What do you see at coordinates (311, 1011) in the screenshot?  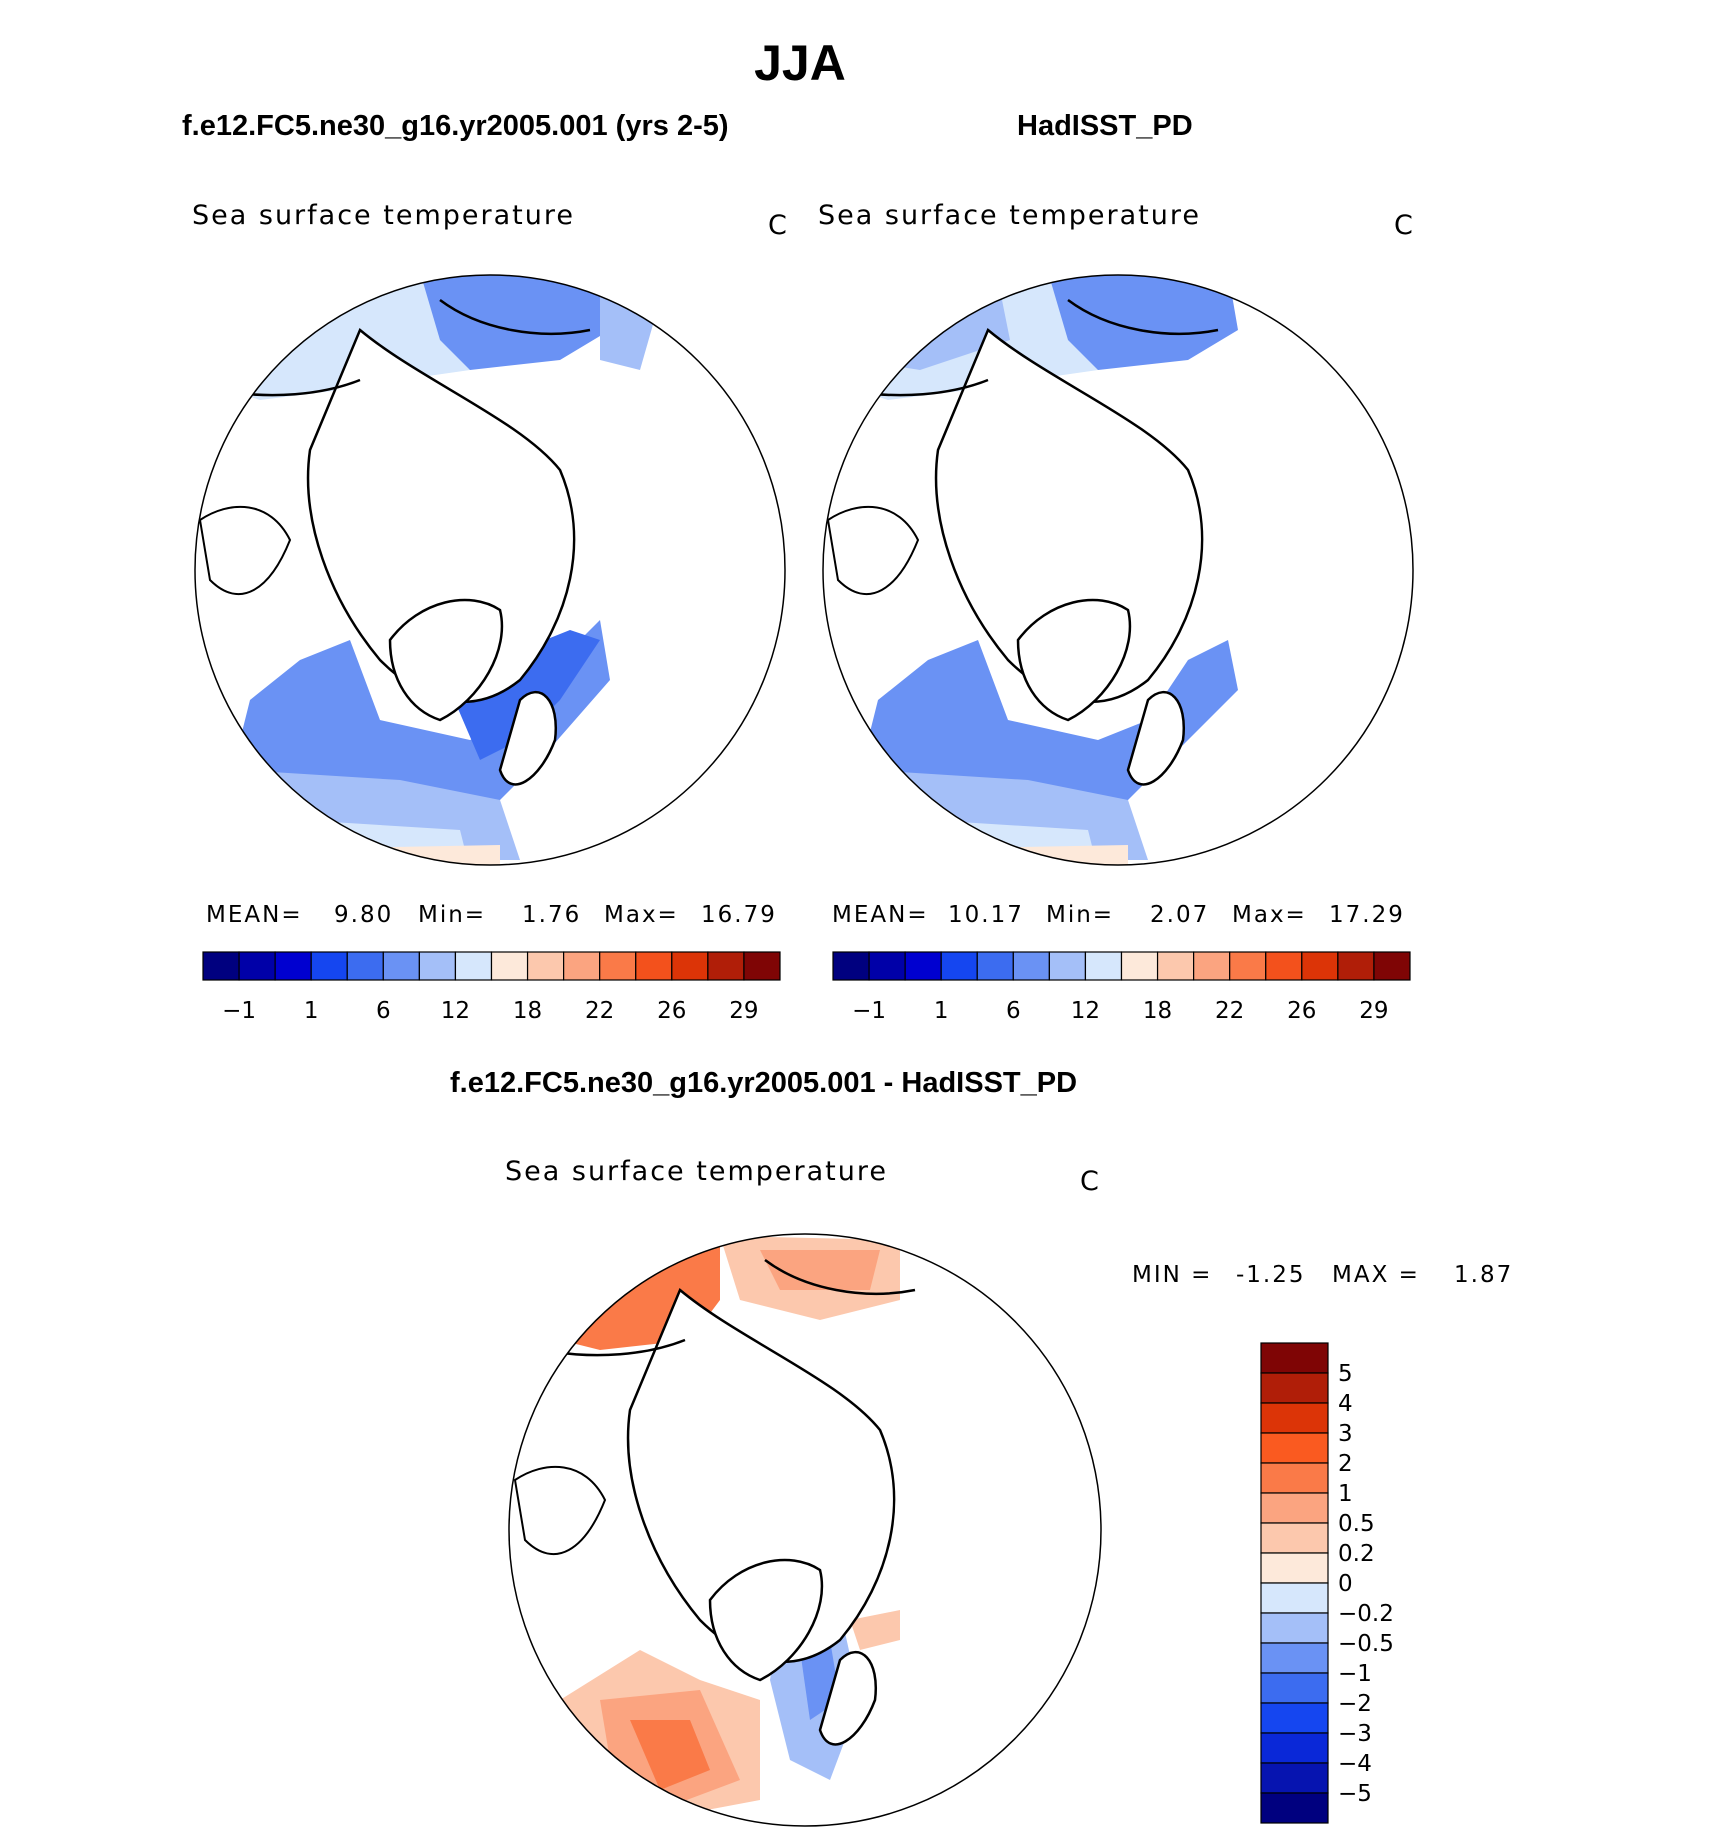 I see `left-colorbar-tick-label: 1` at bounding box center [311, 1011].